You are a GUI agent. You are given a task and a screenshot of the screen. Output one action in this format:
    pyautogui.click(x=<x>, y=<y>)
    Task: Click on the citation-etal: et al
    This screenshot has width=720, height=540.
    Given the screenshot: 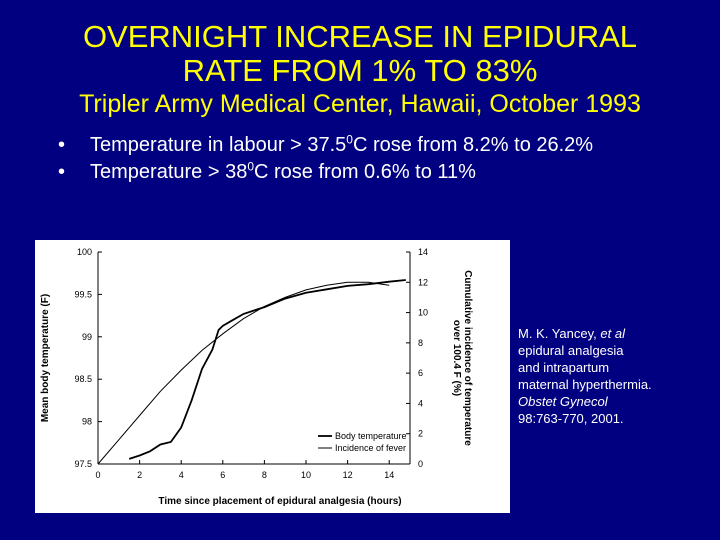 What is the action you would take?
    pyautogui.click(x=612, y=333)
    